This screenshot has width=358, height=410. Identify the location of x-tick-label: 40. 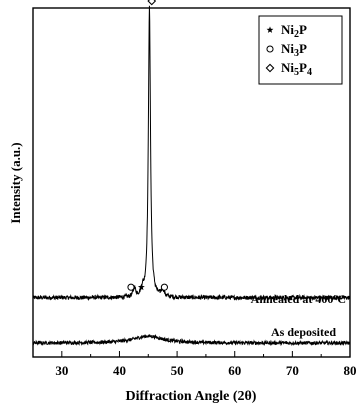
(119, 370).